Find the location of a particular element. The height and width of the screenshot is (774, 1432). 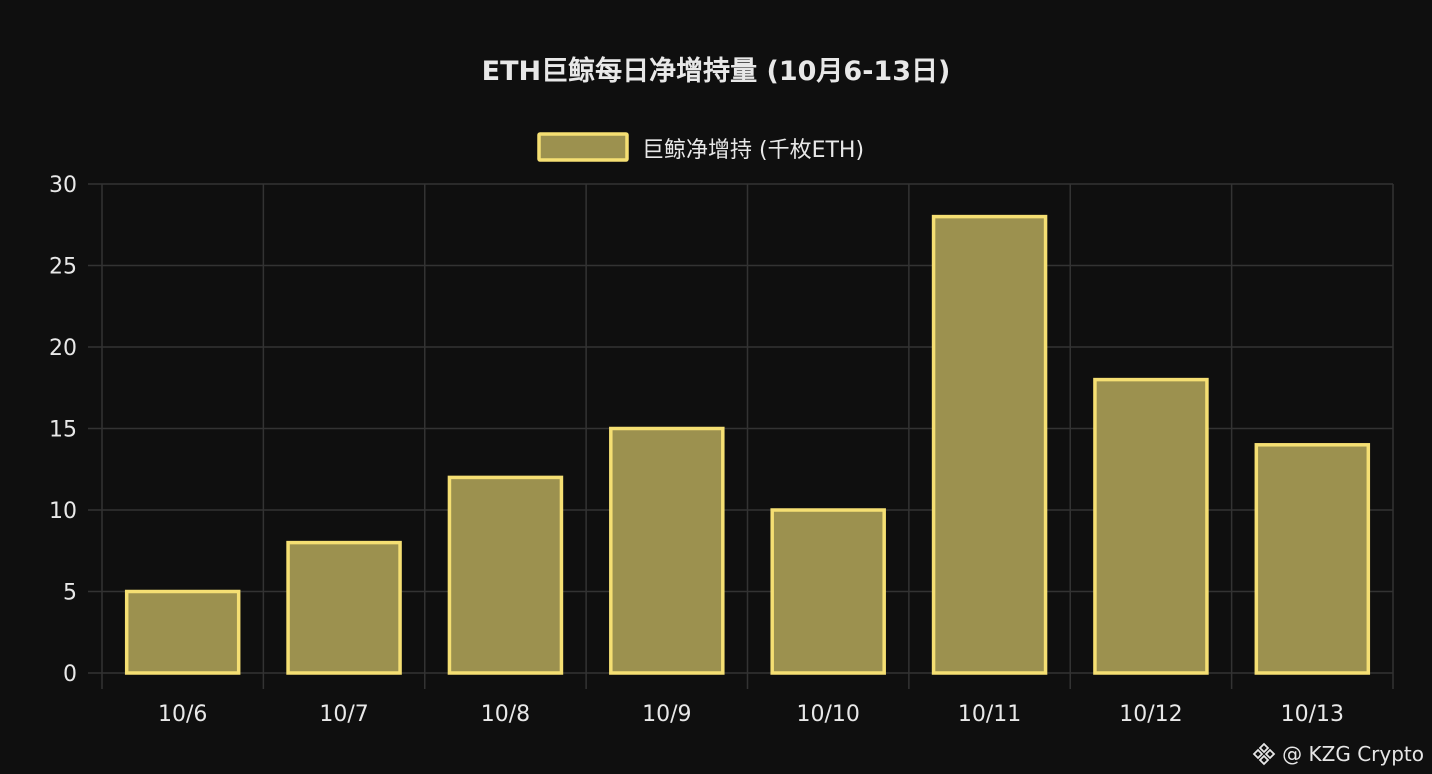

x-tick-label: 10/13 is located at coordinates (1312, 714).